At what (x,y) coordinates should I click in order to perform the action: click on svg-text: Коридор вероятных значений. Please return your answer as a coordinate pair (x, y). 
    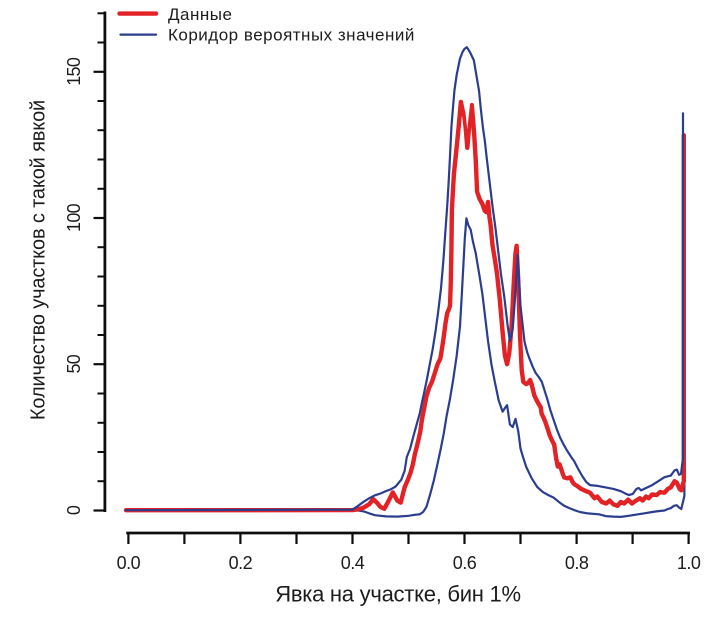
    Looking at the image, I should click on (291, 35).